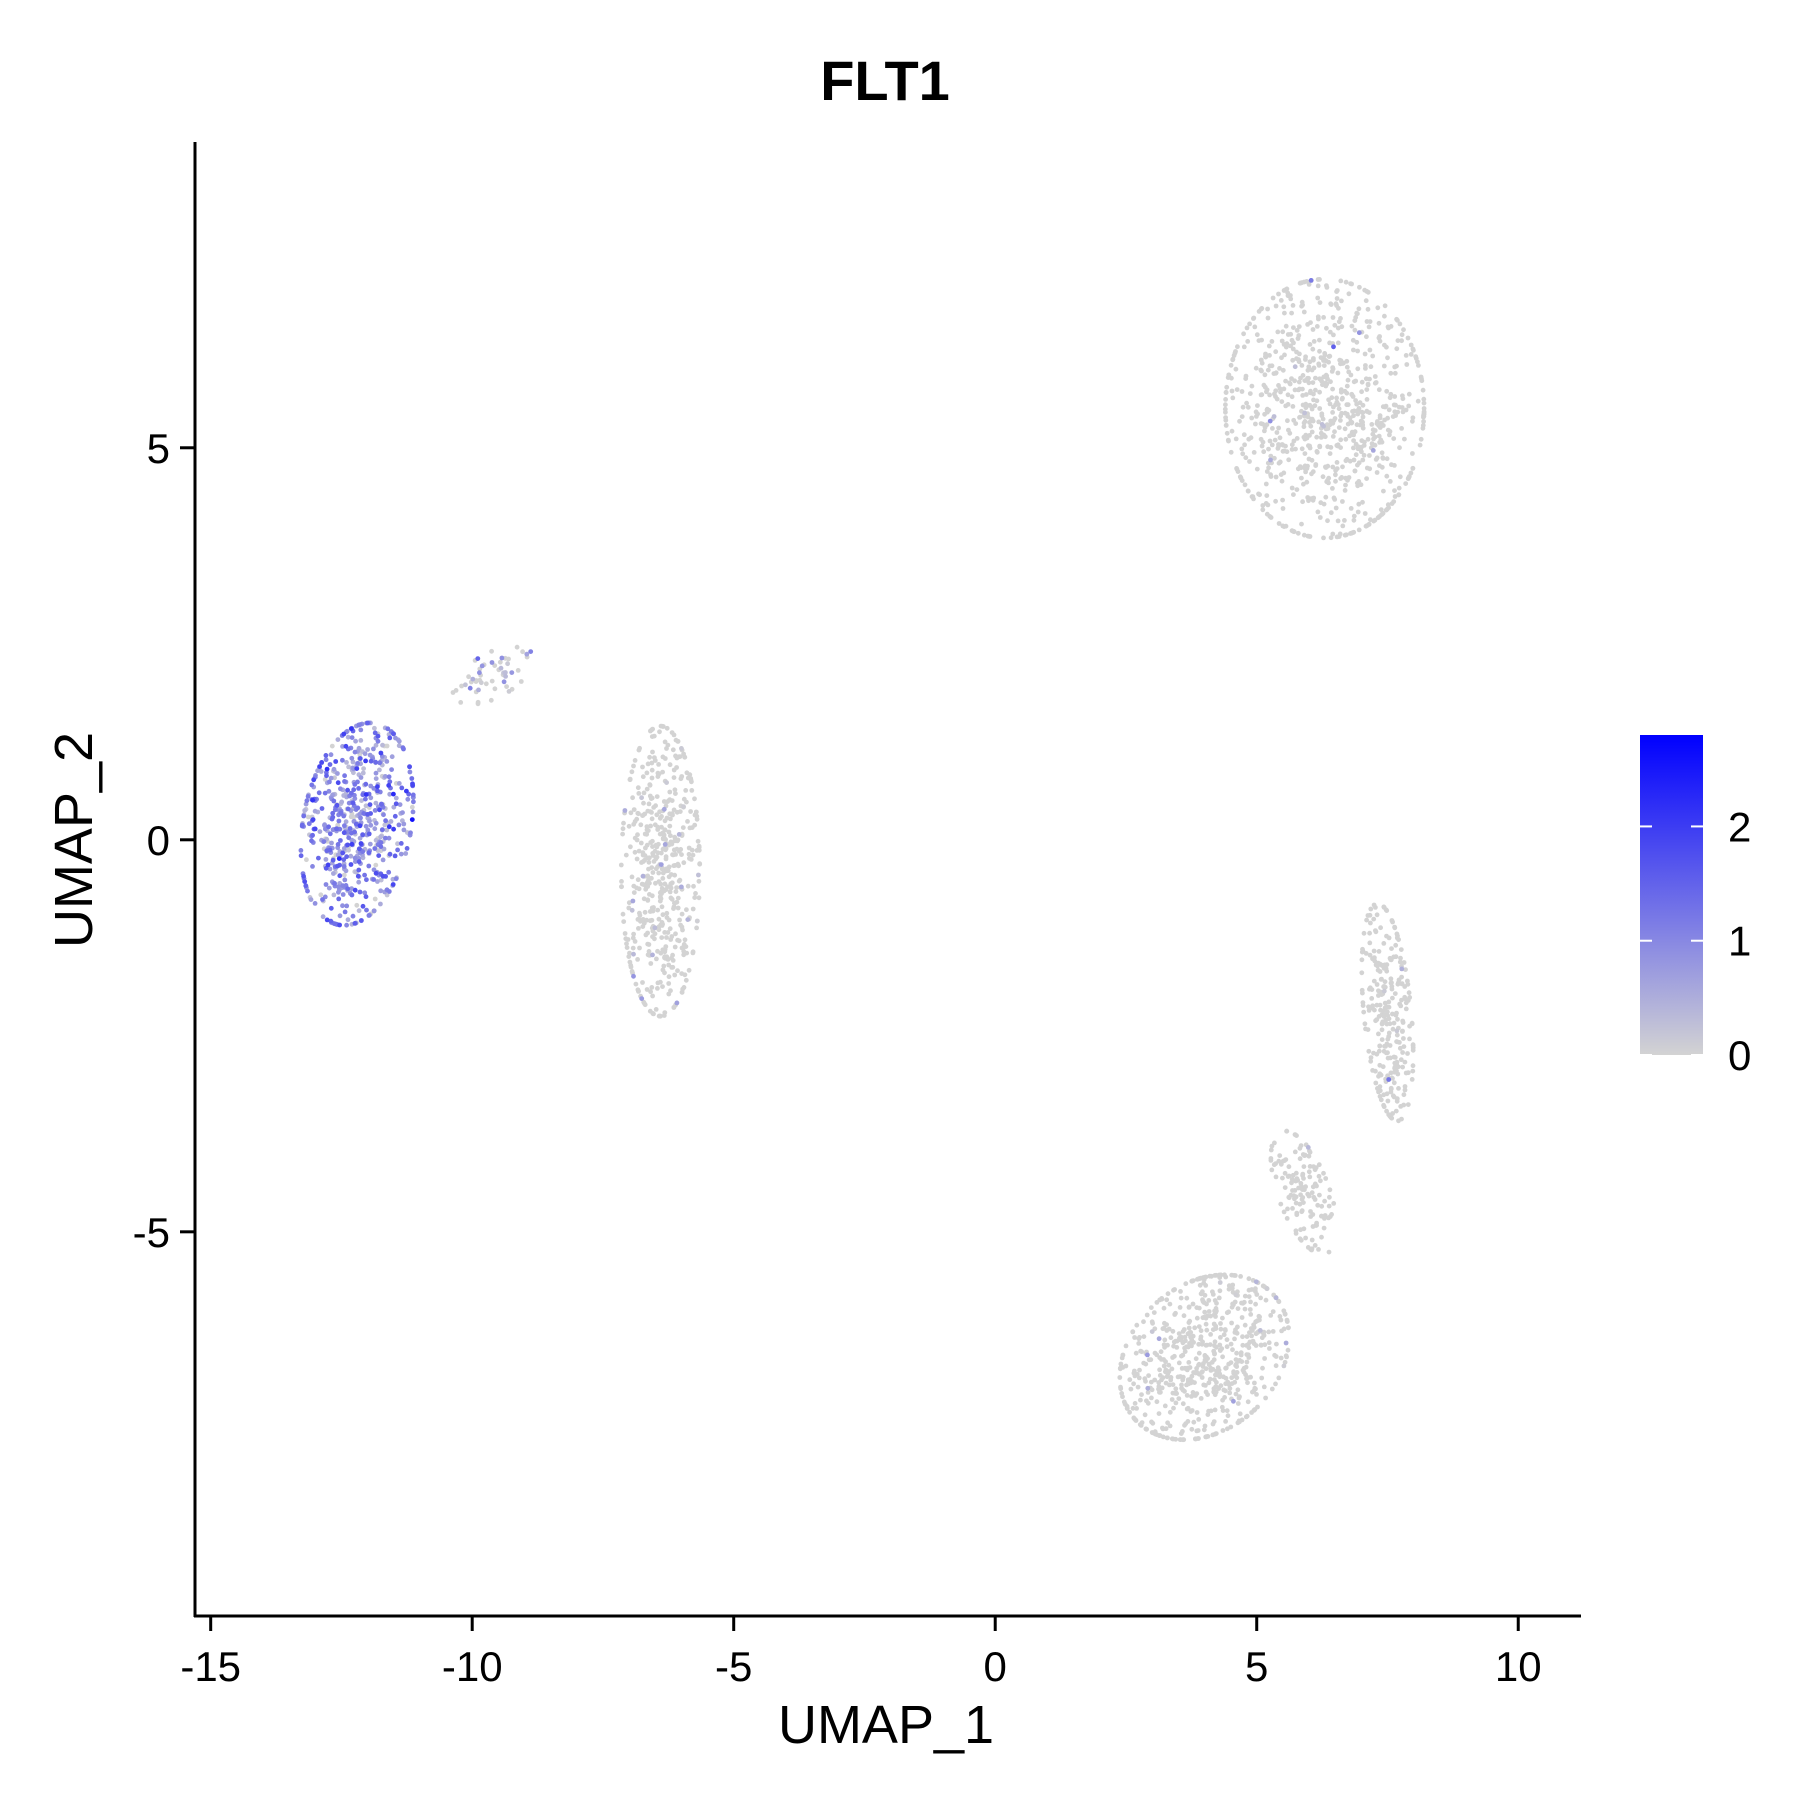 This screenshot has height=1800, width=1800. I want to click on x-tick-label: 0, so click(995, 1666).